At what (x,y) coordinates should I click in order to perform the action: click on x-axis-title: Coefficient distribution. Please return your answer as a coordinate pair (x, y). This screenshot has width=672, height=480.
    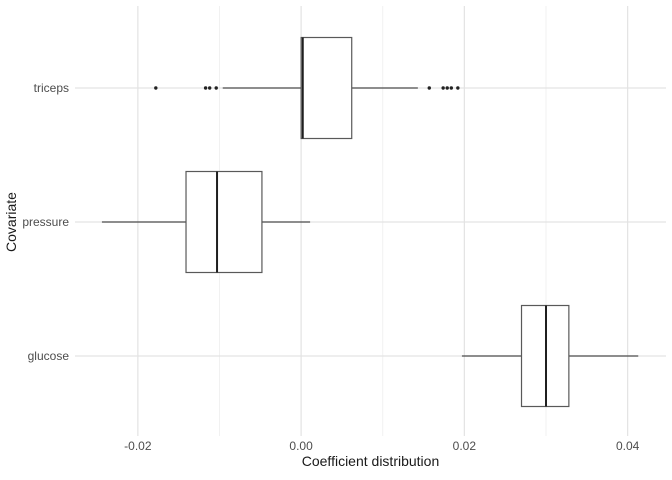
    Looking at the image, I should click on (370, 461).